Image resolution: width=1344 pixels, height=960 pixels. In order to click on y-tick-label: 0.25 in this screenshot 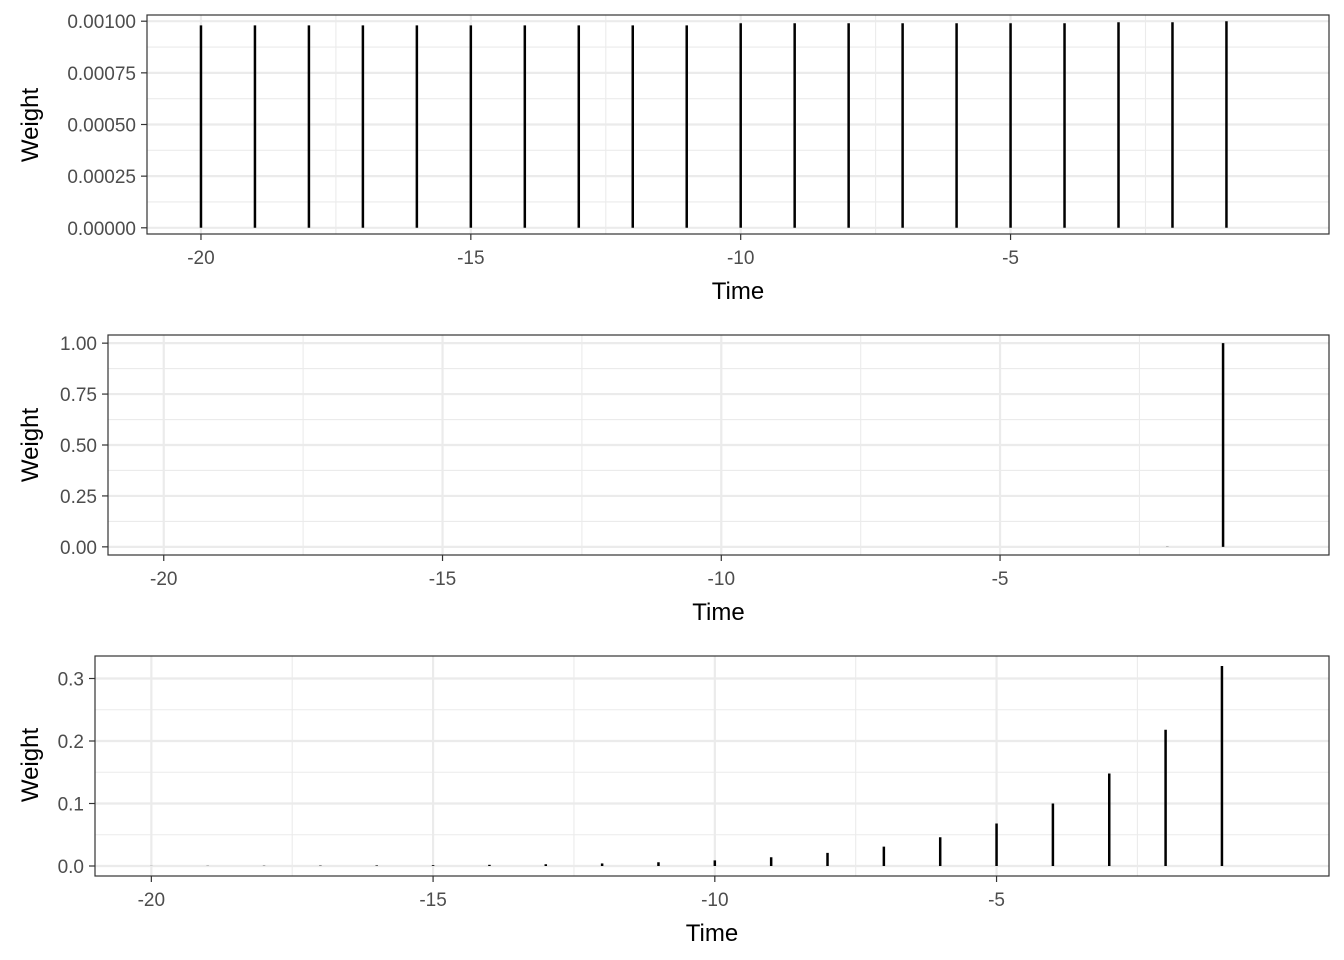, I will do `click(78, 497)`.